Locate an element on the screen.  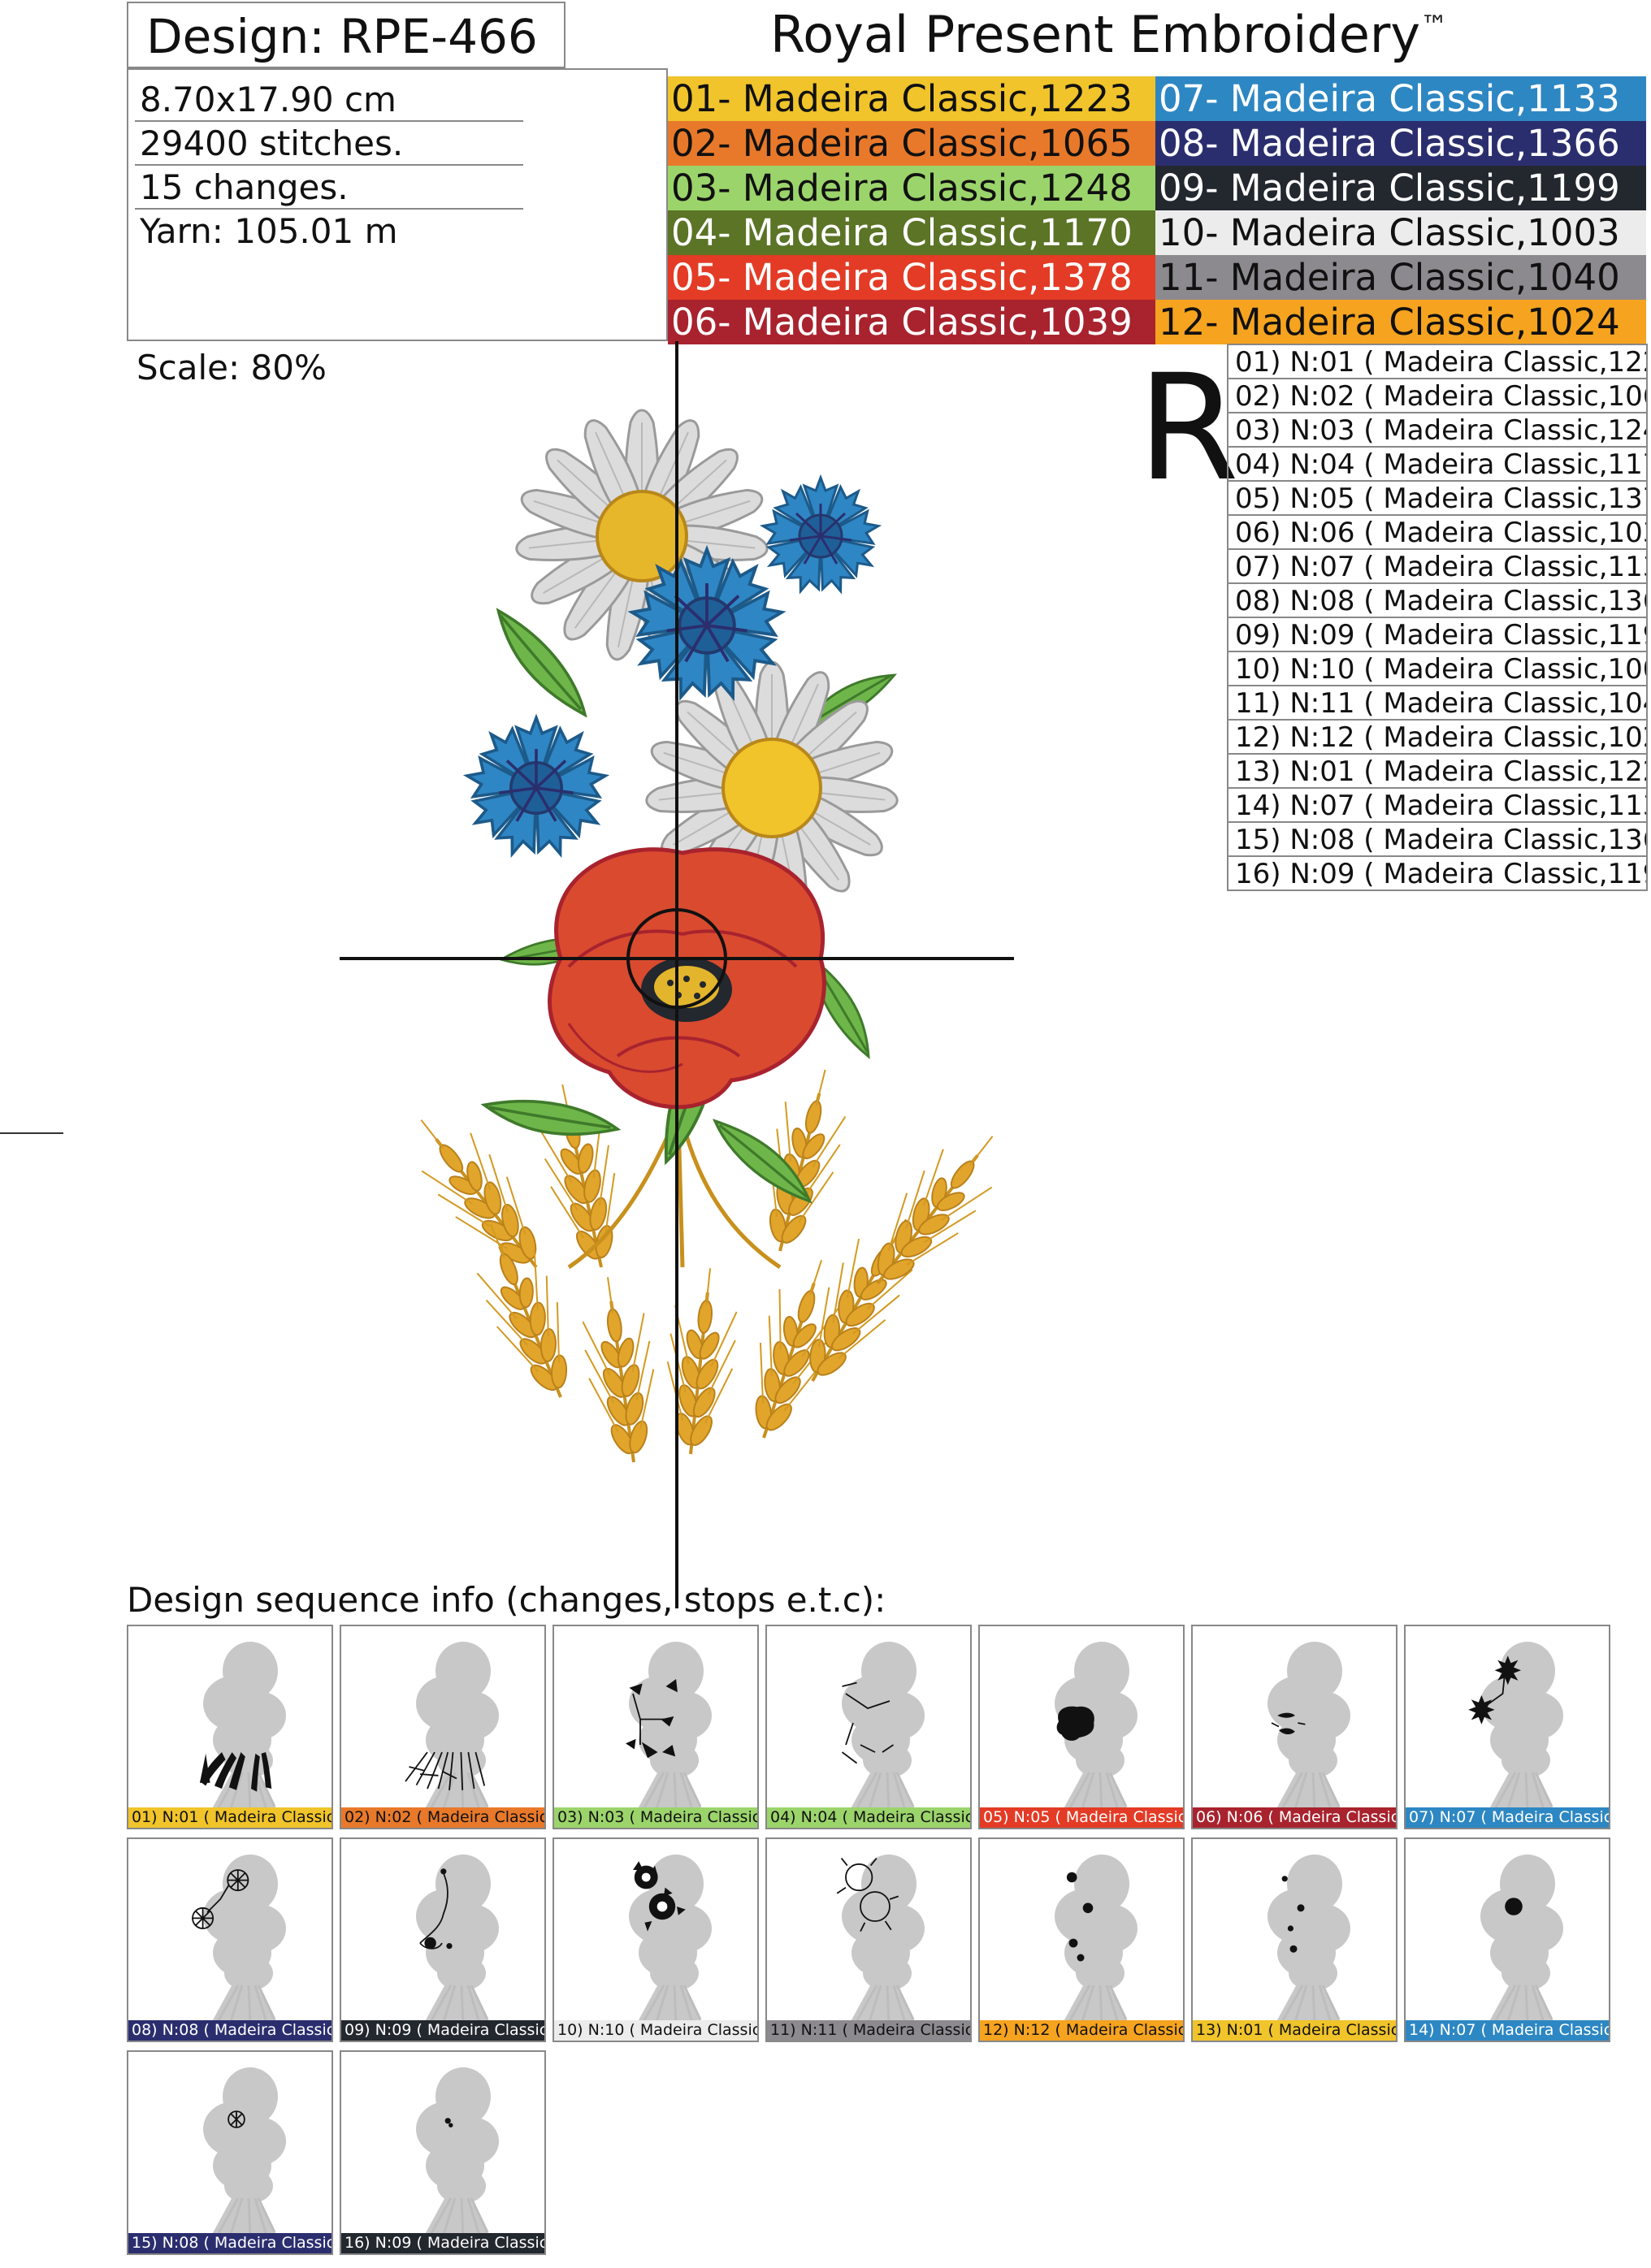
thumbnail-label: 03) N:03 ( Madeira Classic,1248) is located at coordinates (655, 1817).